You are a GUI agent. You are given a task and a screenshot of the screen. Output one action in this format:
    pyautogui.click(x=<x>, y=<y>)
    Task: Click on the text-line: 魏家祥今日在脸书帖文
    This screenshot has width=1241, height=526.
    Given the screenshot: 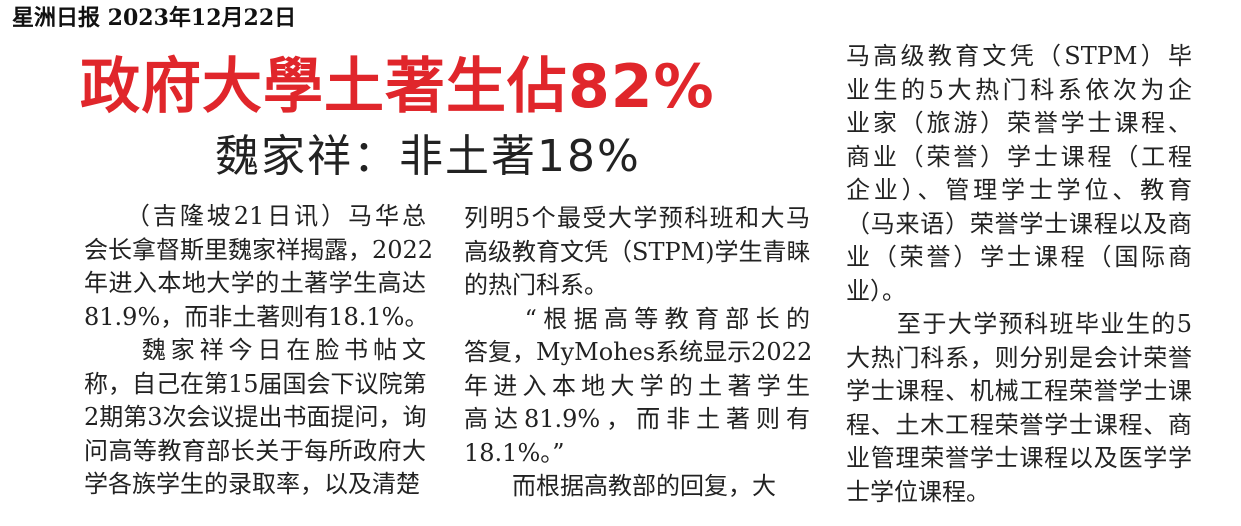 What is the action you would take?
    pyautogui.click(x=255, y=350)
    